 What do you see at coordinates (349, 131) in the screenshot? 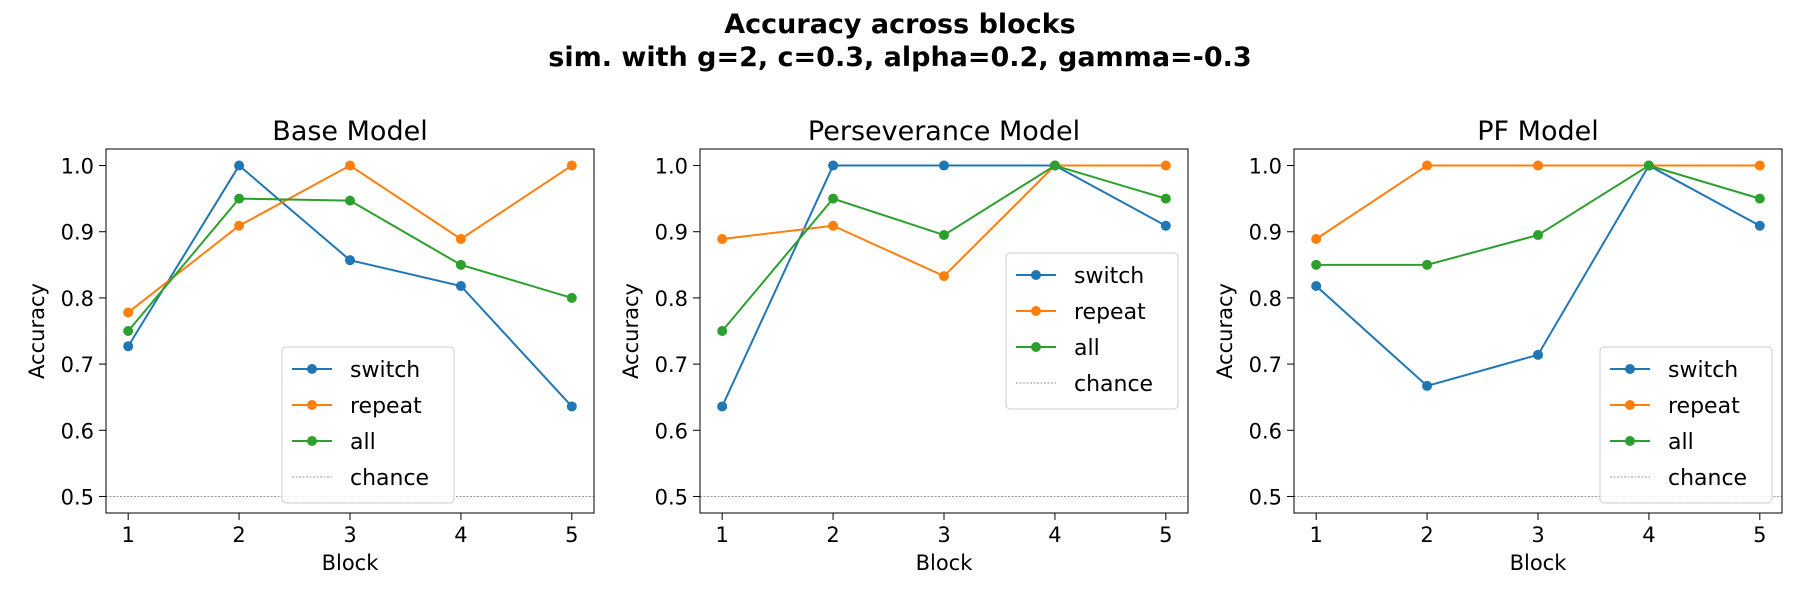
I see `subplot-title: Base Model` at bounding box center [349, 131].